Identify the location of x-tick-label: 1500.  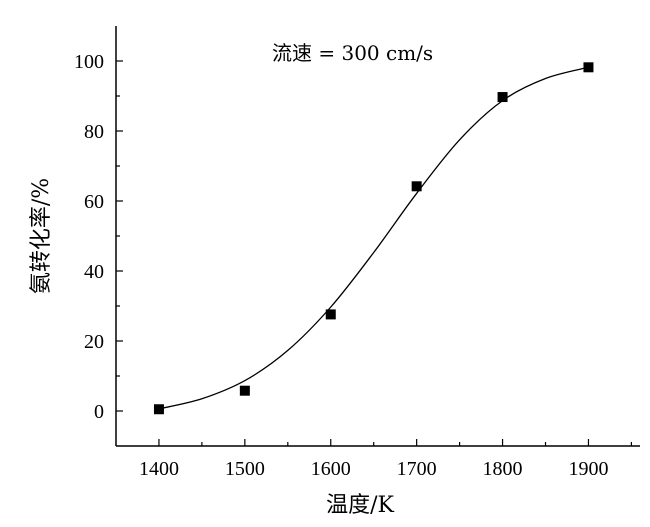
(245, 469).